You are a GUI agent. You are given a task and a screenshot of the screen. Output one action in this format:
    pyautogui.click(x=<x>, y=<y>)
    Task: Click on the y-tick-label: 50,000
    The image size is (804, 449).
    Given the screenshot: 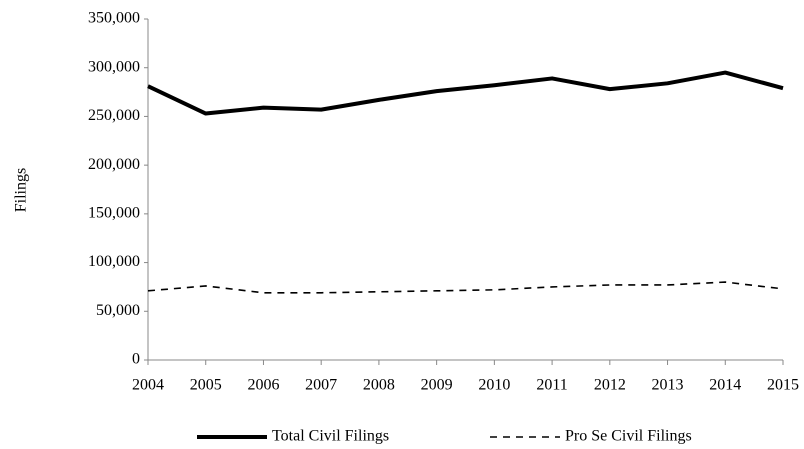 What is the action you would take?
    pyautogui.click(x=118, y=310)
    